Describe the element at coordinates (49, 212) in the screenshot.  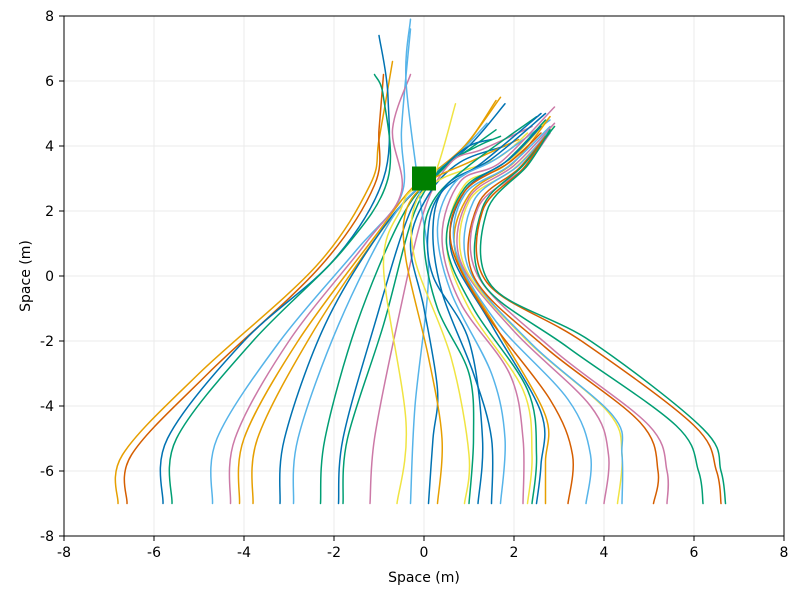
I see `y-tick-label: 2` at that location.